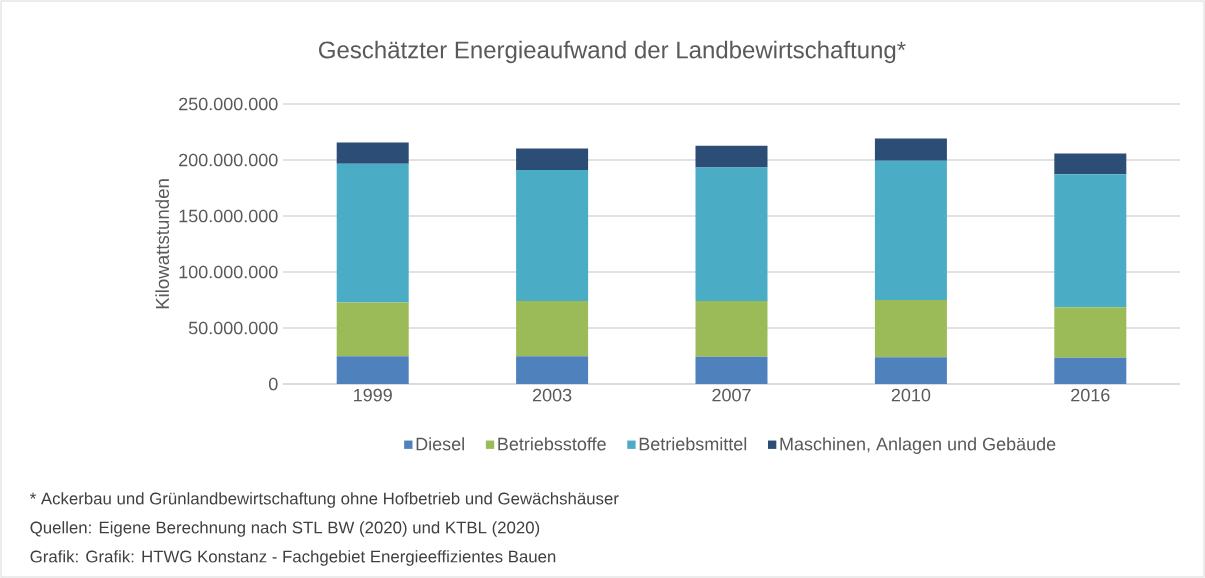  I want to click on x-tick-label: 2007, so click(731, 395).